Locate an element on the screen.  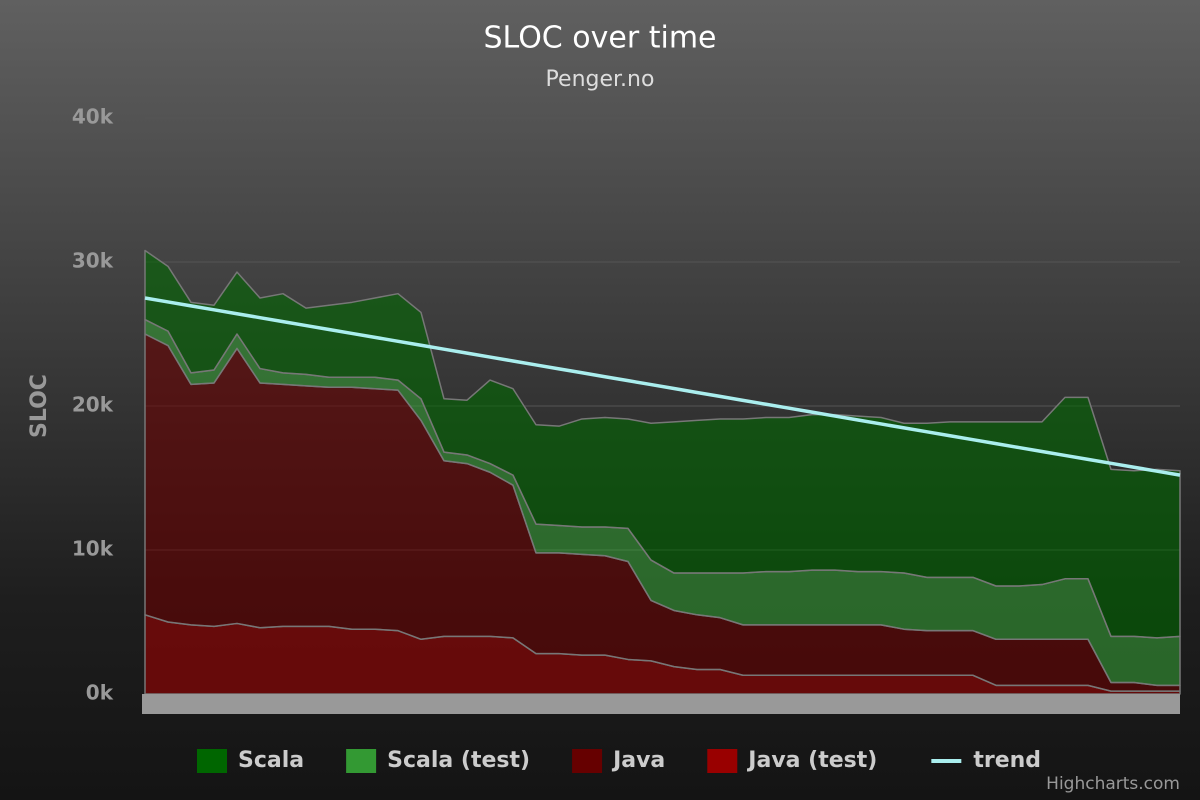
y-tick-label: 0k is located at coordinates (100, 693).